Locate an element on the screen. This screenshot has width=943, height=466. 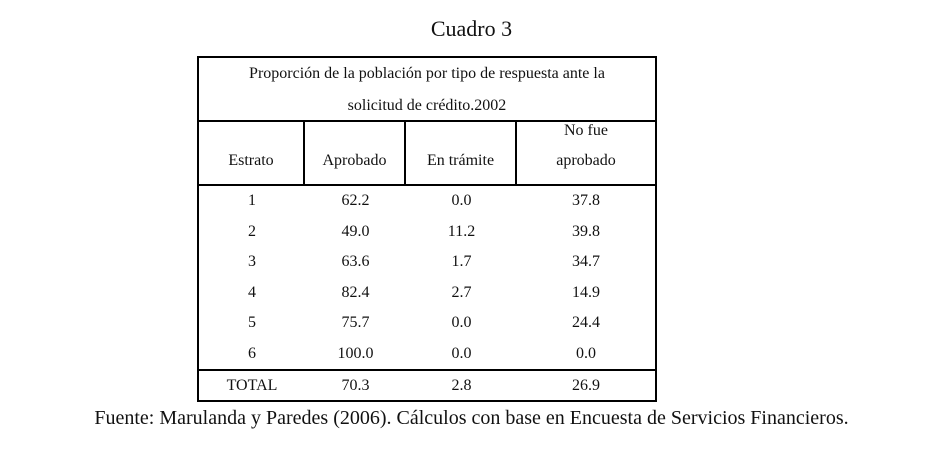
header-aprobado: Aprobado is located at coordinates (355, 153).